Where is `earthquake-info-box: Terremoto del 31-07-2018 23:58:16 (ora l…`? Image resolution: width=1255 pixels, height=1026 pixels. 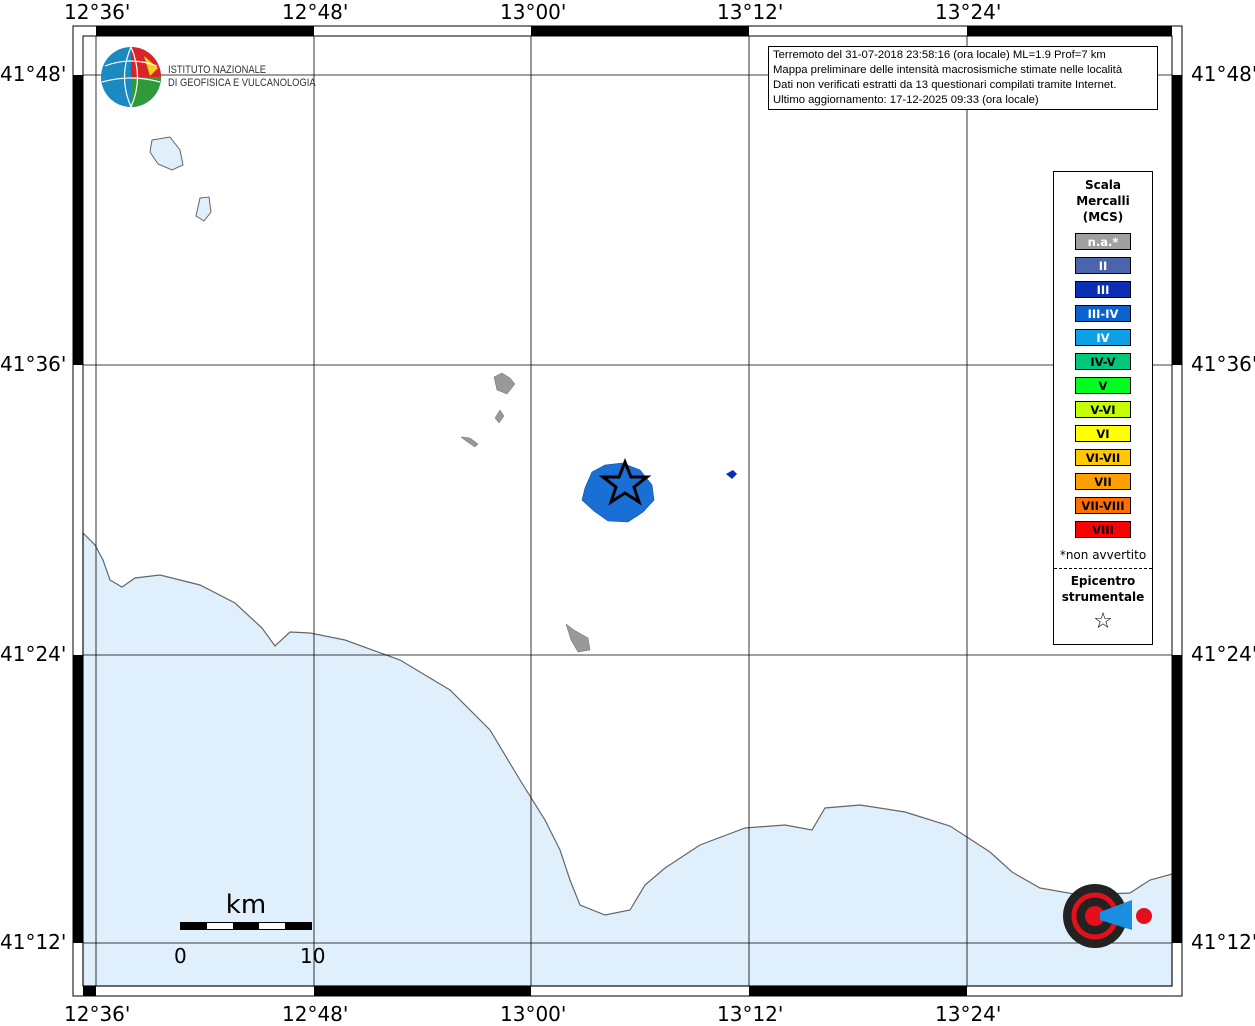 earthquake-info-box: Terremoto del 31-07-2018 23:58:16 (ora l… is located at coordinates (963, 78).